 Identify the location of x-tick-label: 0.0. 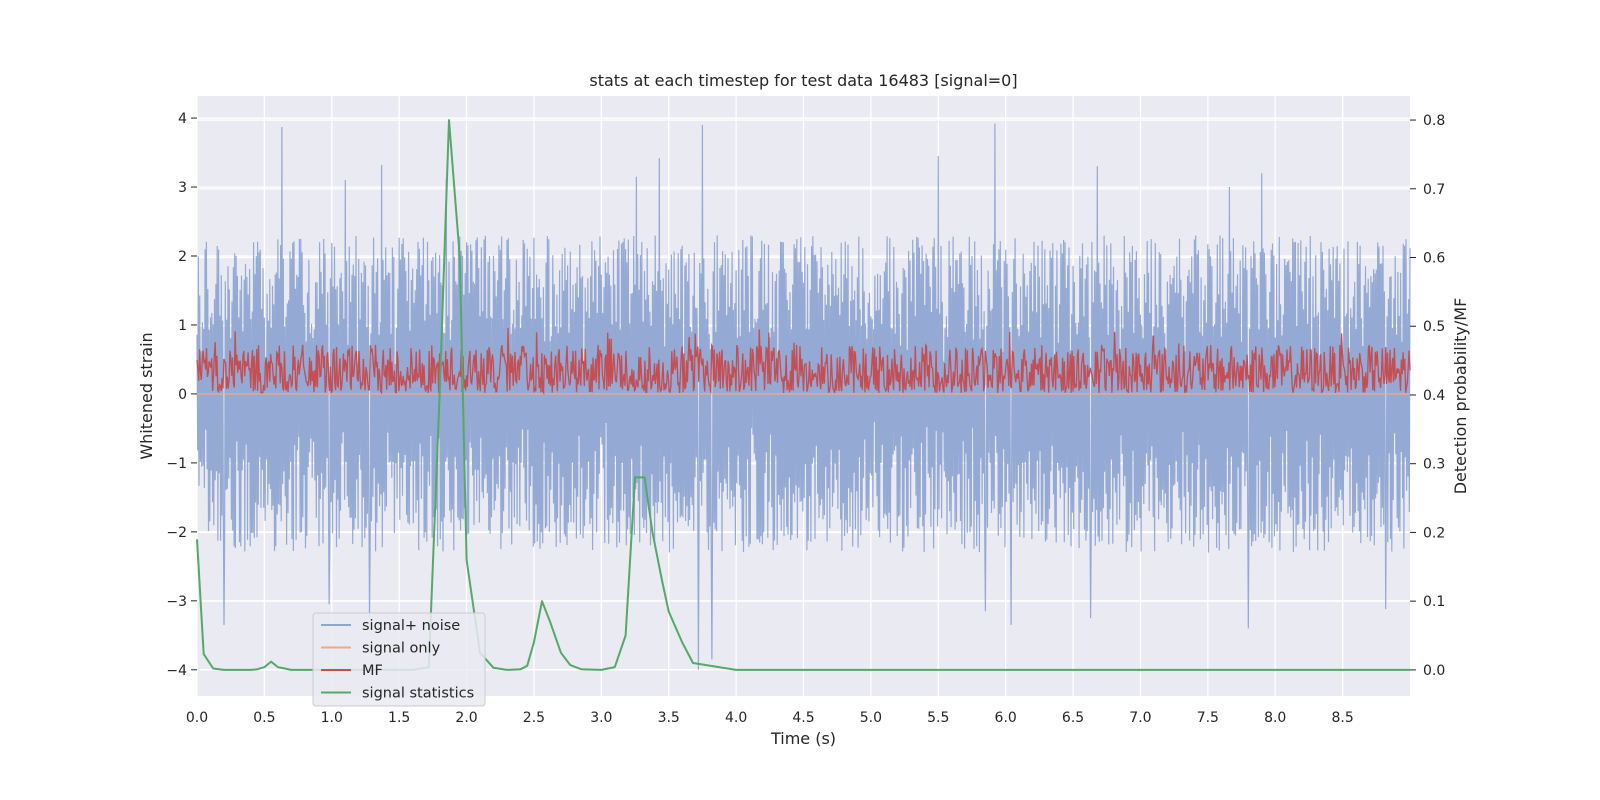
(197, 718).